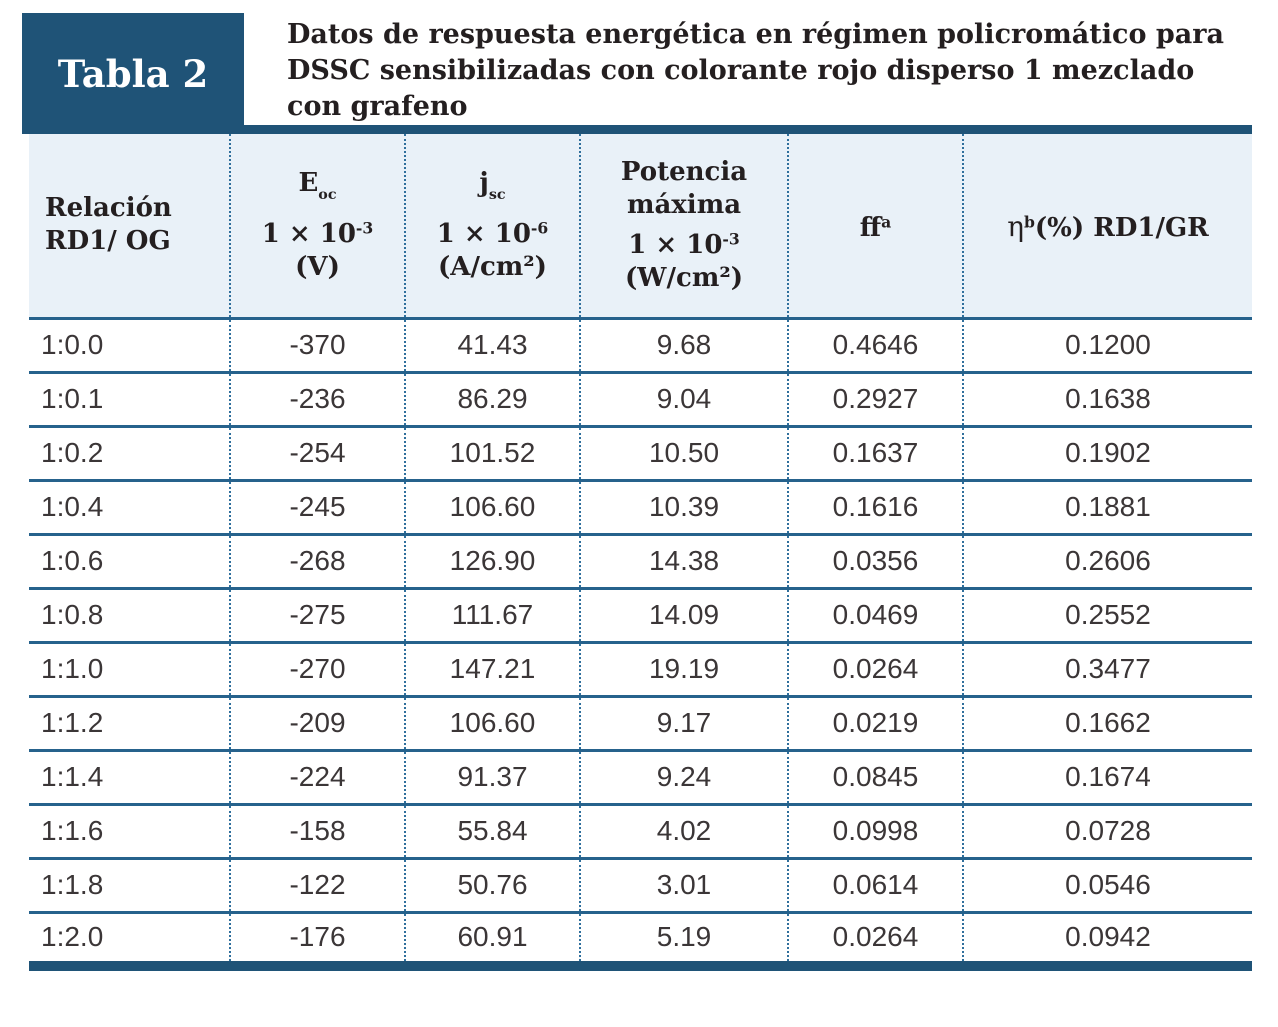  What do you see at coordinates (318, 560) in the screenshot?
I see `cell-value: -268` at bounding box center [318, 560].